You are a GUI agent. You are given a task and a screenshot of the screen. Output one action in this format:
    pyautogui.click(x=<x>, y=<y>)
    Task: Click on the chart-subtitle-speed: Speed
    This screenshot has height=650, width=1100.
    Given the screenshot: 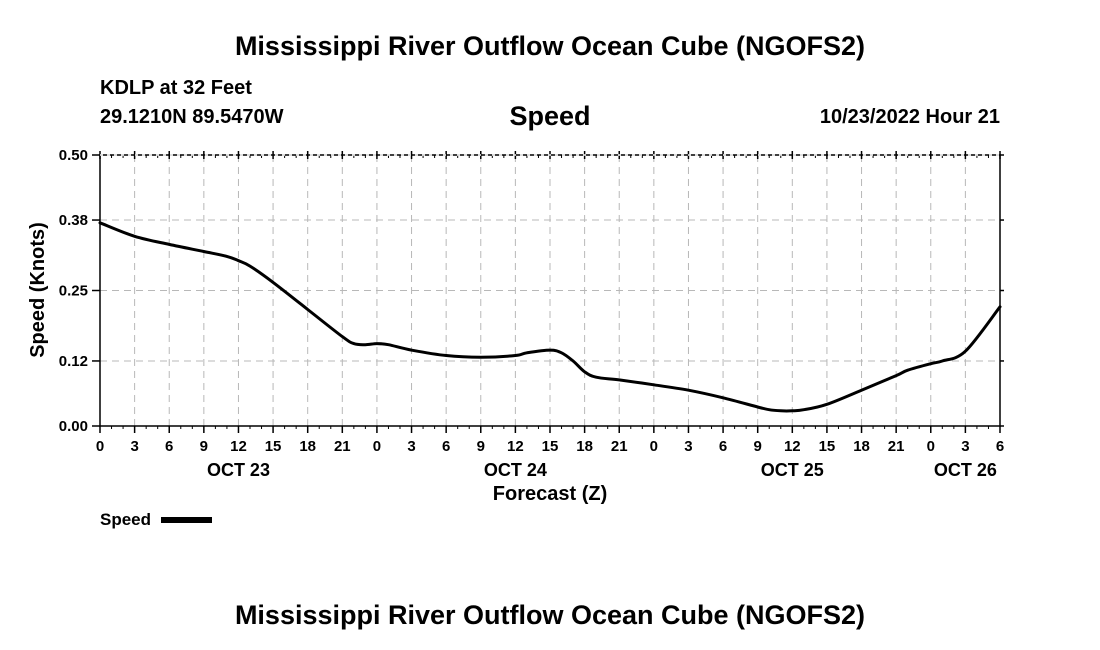 What is the action you would take?
    pyautogui.click(x=549, y=116)
    